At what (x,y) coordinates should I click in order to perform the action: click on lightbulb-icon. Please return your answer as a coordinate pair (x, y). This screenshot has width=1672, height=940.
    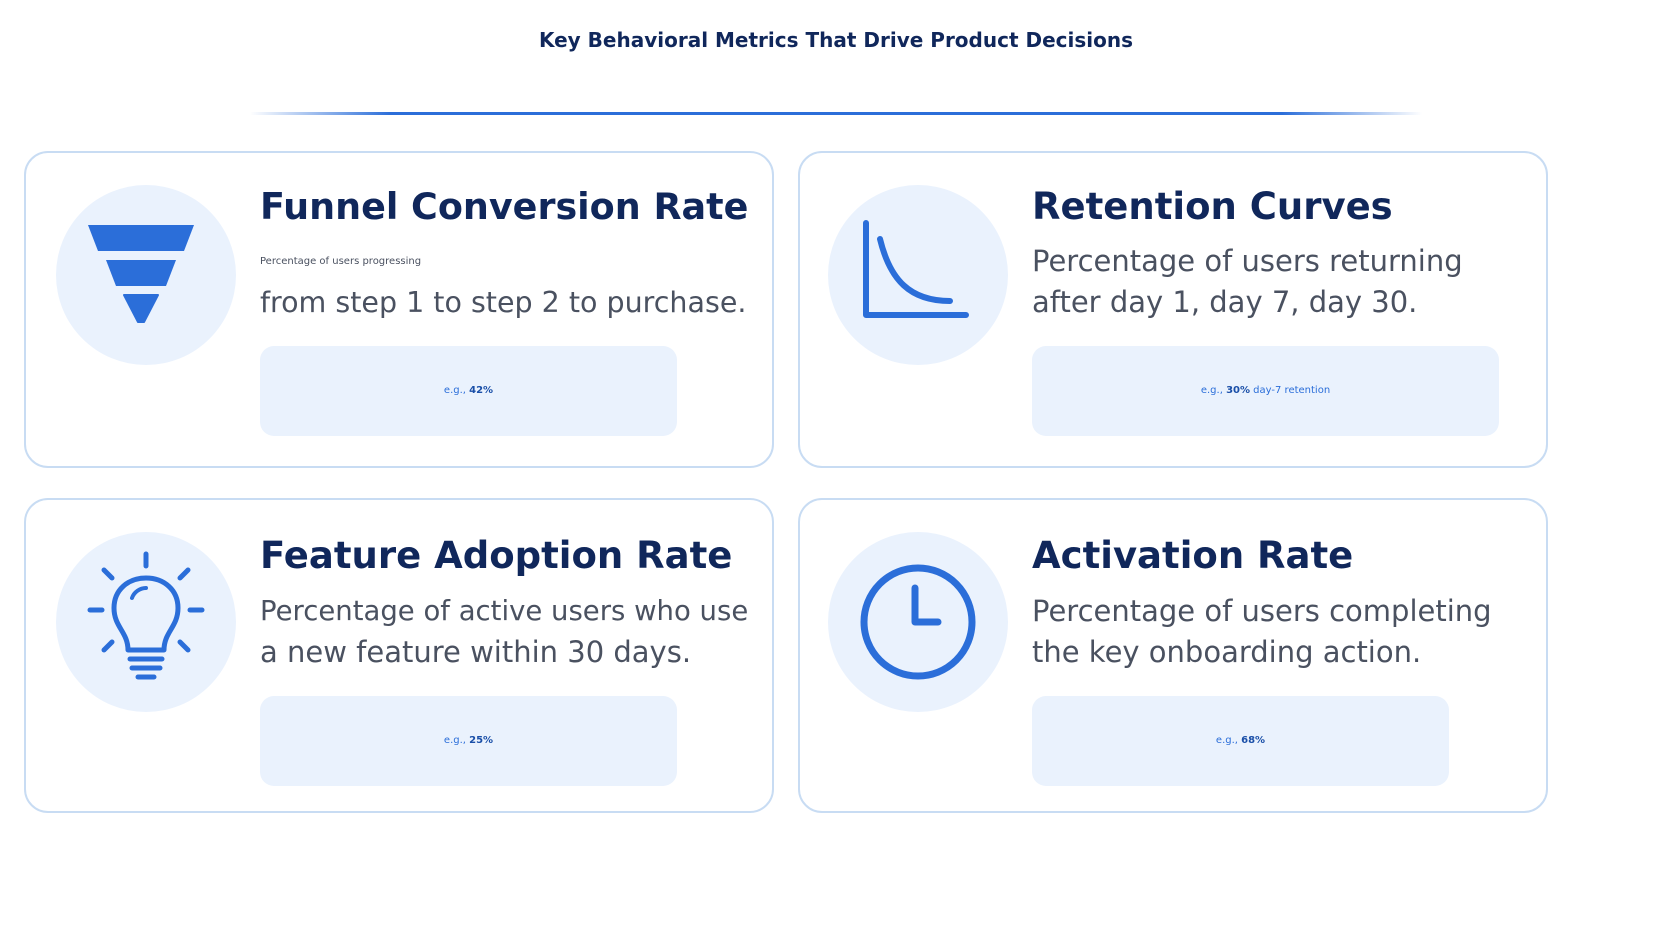
    Looking at the image, I should click on (146, 622).